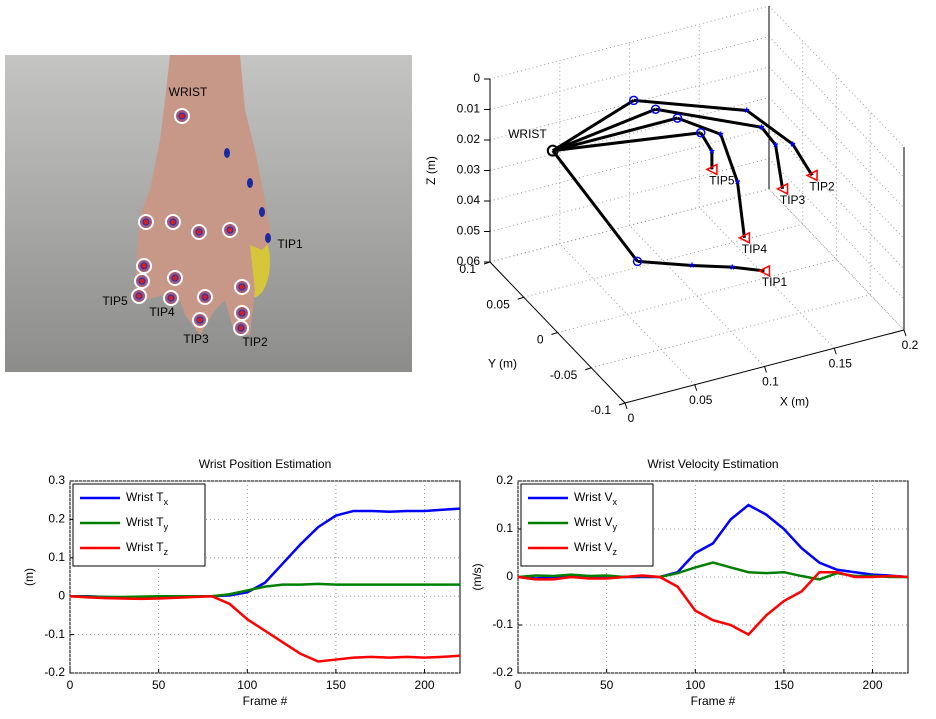 This screenshot has width=936, height=719. What do you see at coordinates (701, 400) in the screenshot?
I see `x-tick-label: 0.05` at bounding box center [701, 400].